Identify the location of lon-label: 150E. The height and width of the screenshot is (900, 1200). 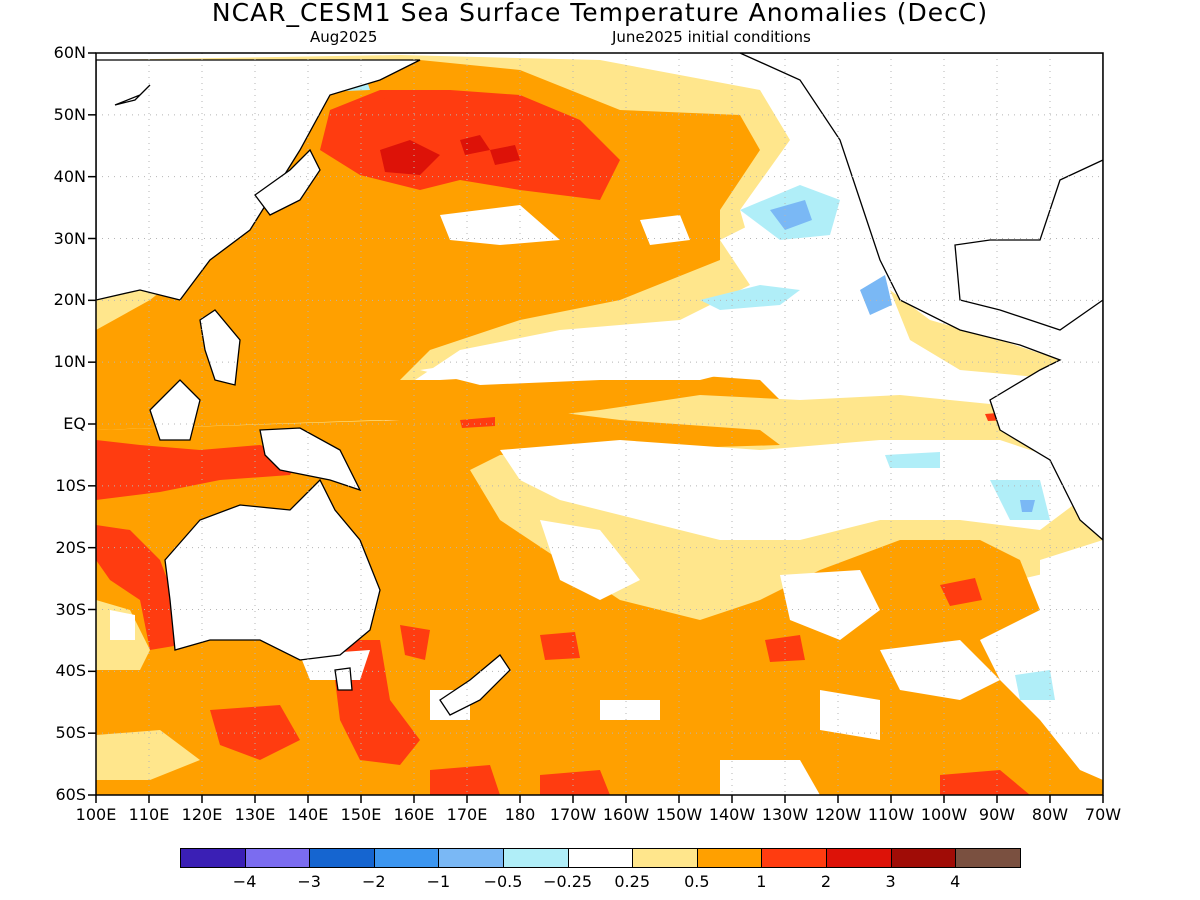
(361, 814).